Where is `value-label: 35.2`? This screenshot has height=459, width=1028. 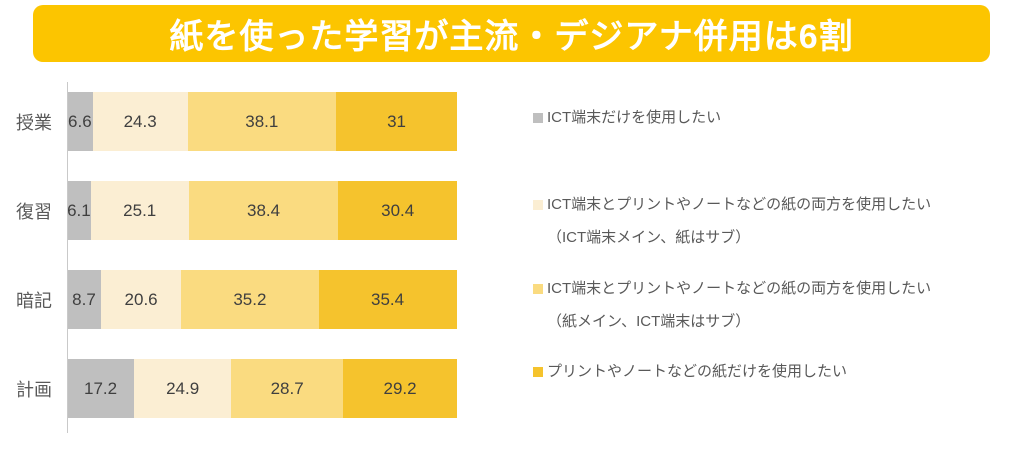
value-label: 35.2 is located at coordinates (250, 299).